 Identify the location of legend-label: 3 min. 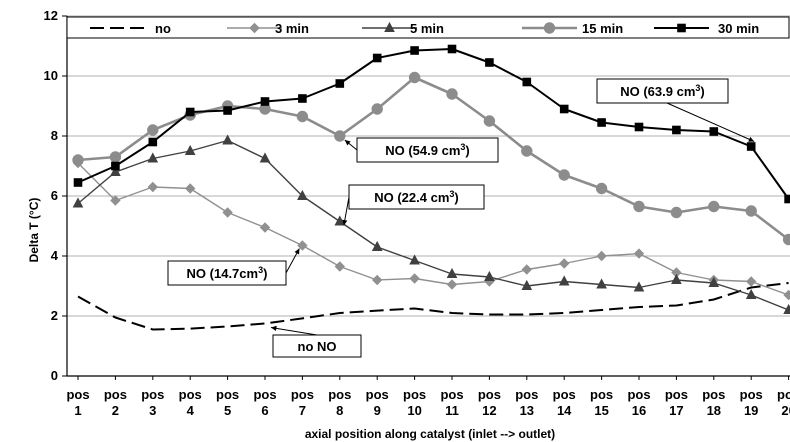
(292, 28).